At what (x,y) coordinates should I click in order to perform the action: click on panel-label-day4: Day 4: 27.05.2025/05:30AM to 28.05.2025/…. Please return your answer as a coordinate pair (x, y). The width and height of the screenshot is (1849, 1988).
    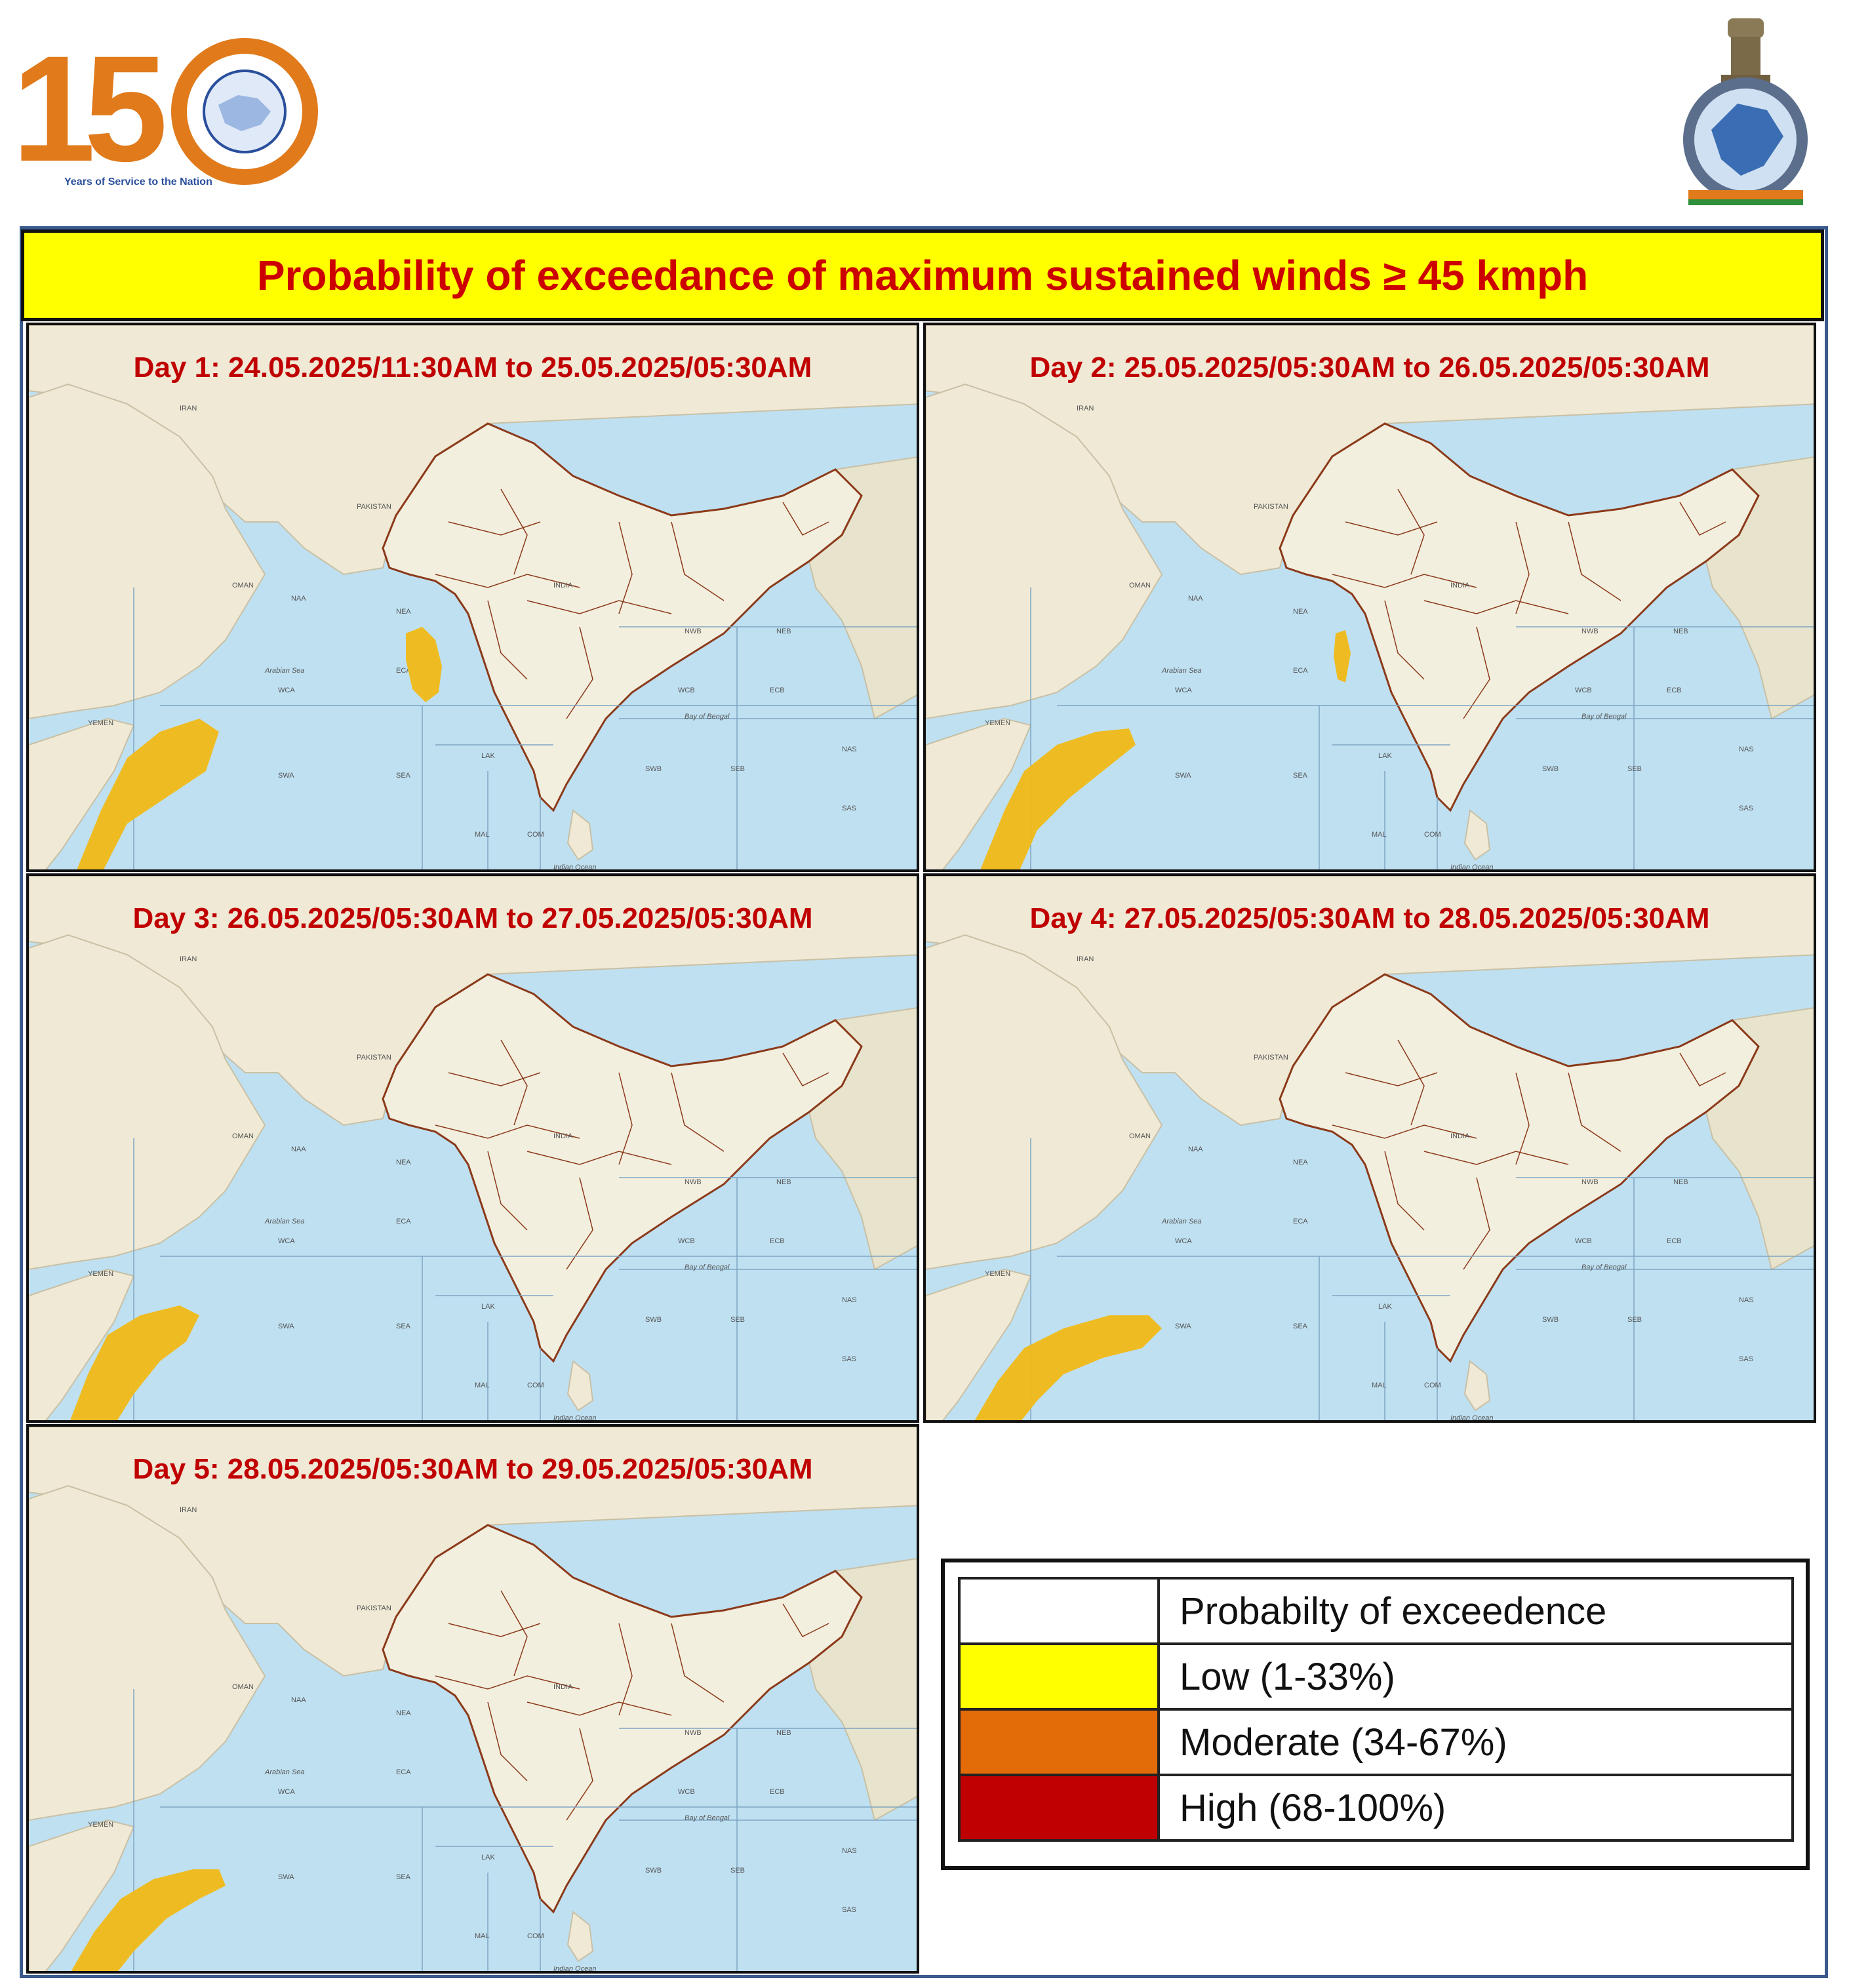
    Looking at the image, I should click on (1369, 918).